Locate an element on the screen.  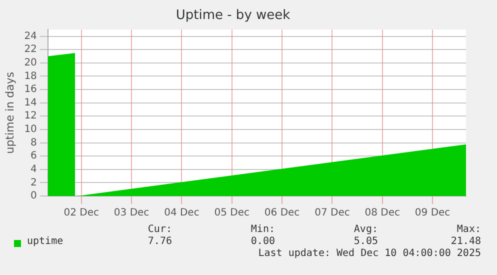
text: 5.05 is located at coordinates (366, 241).